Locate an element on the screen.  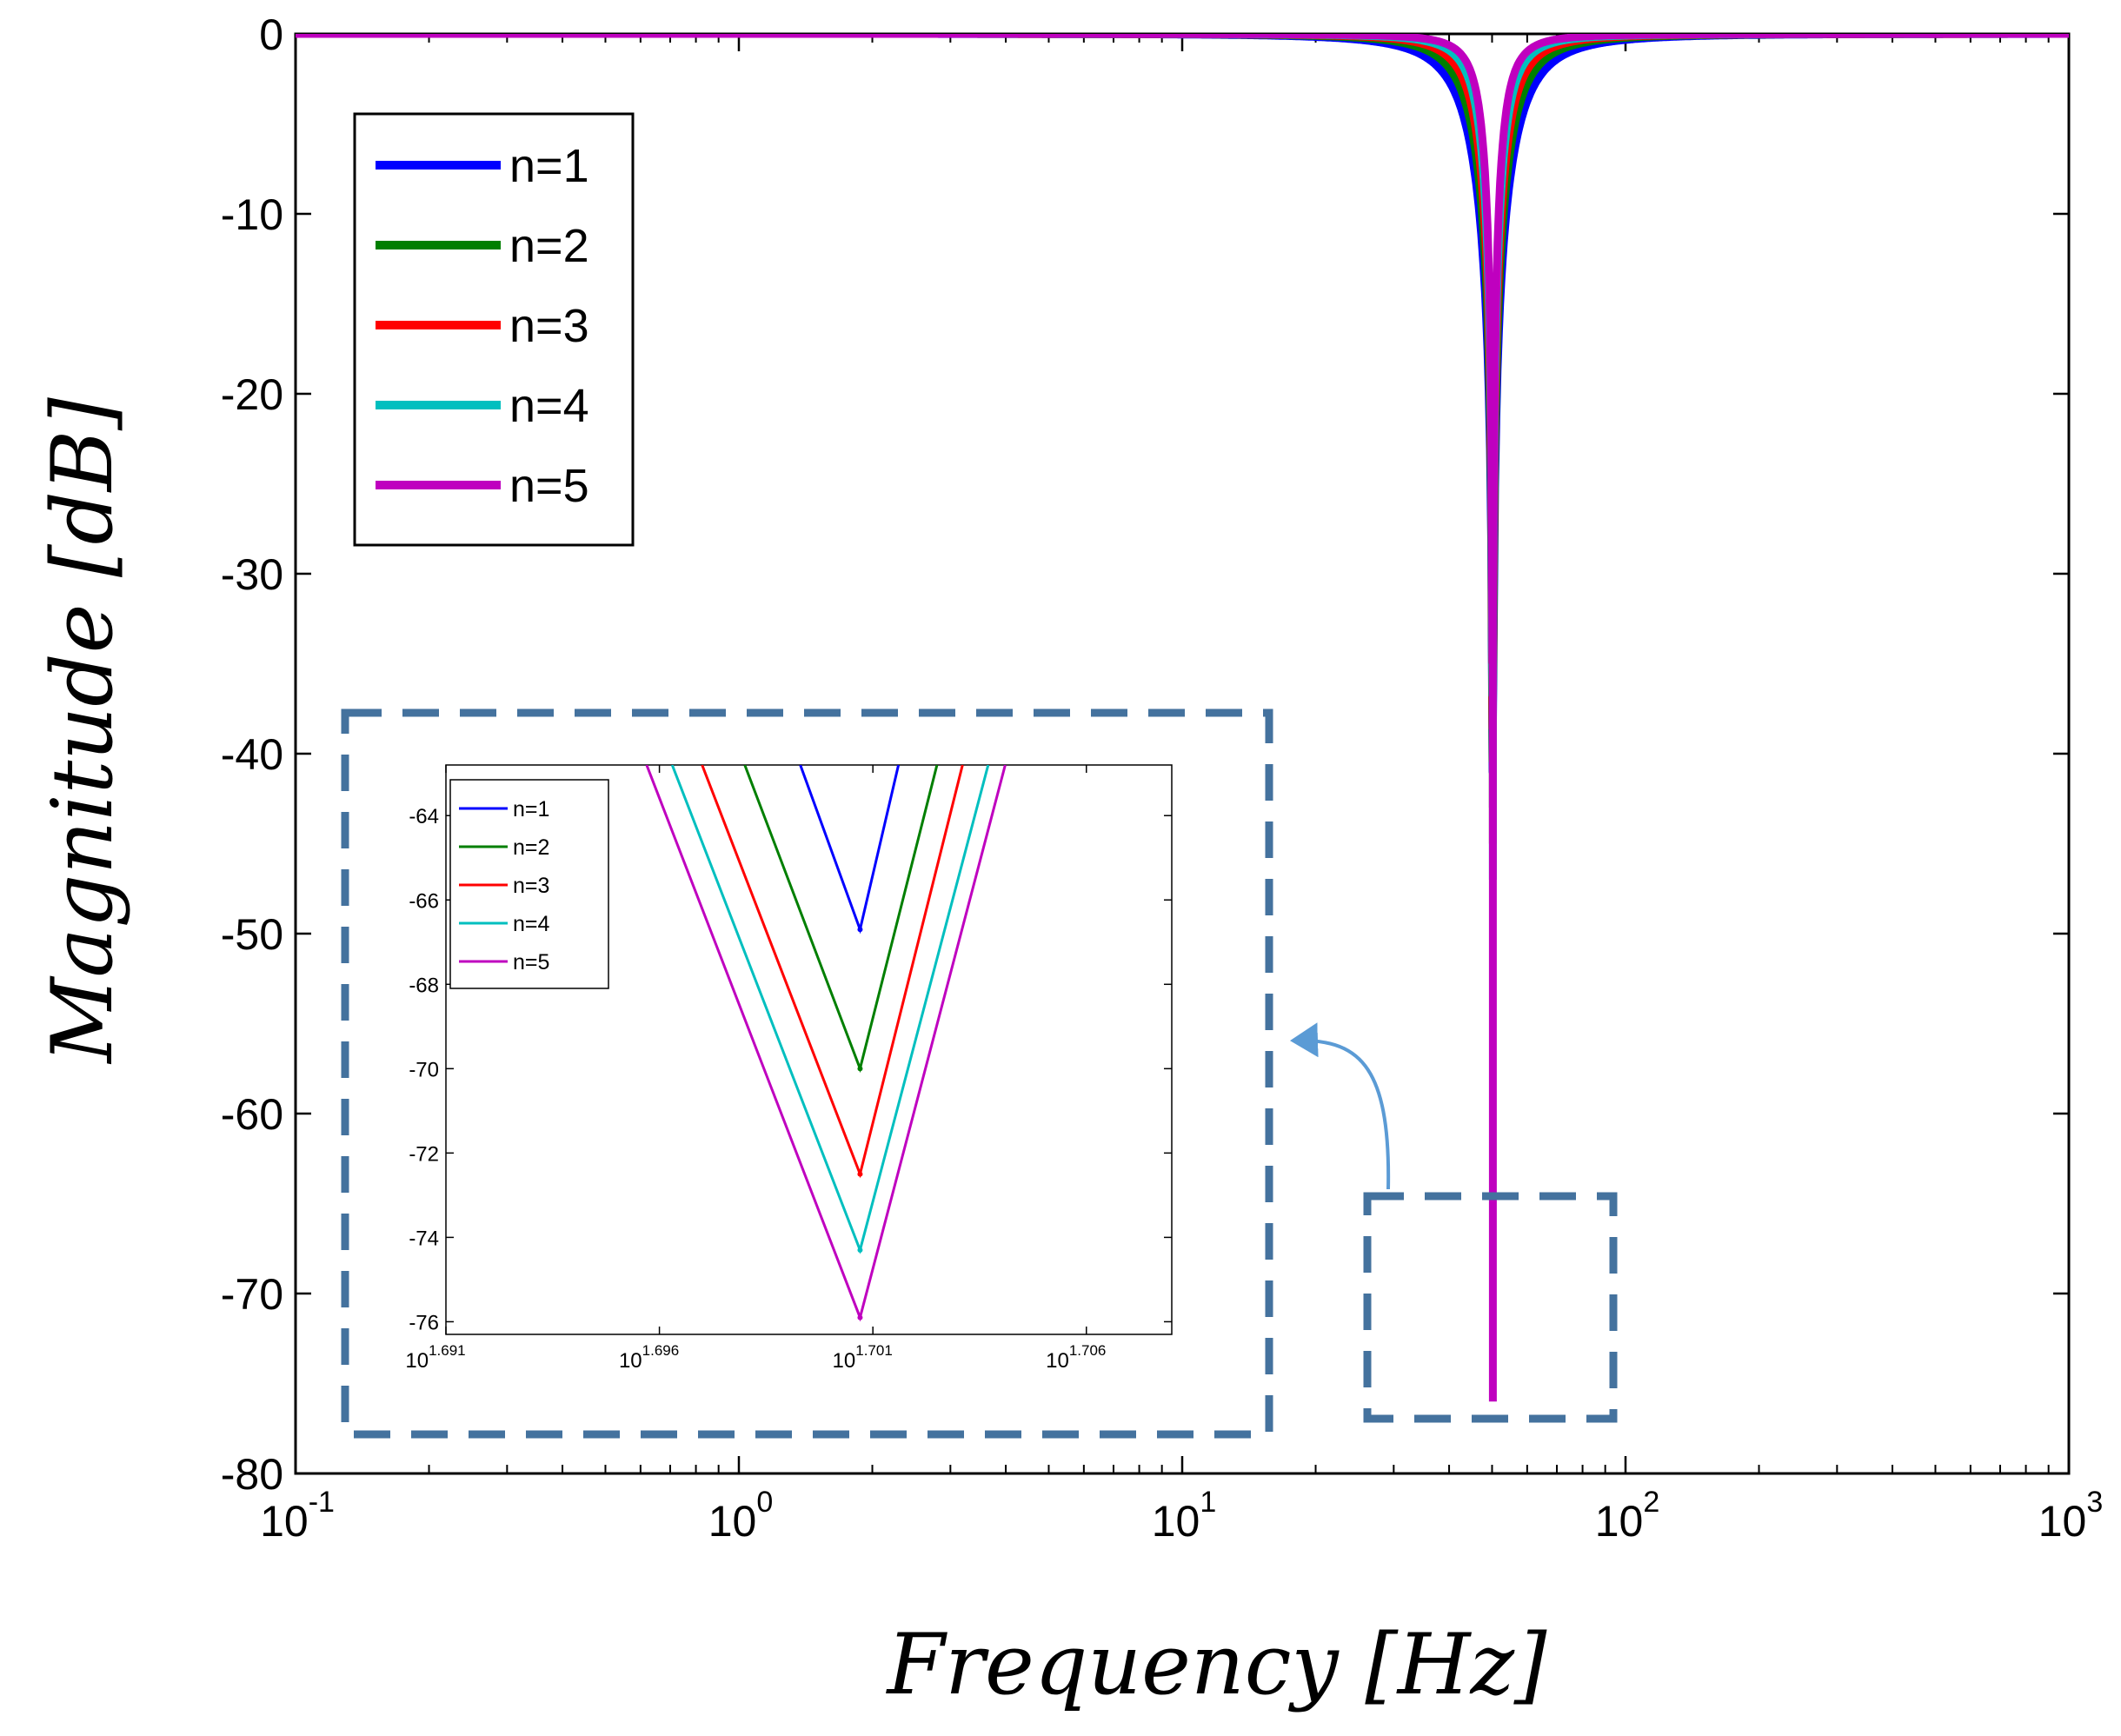
inset-min-point-n=4 is located at coordinates (860, 1250).